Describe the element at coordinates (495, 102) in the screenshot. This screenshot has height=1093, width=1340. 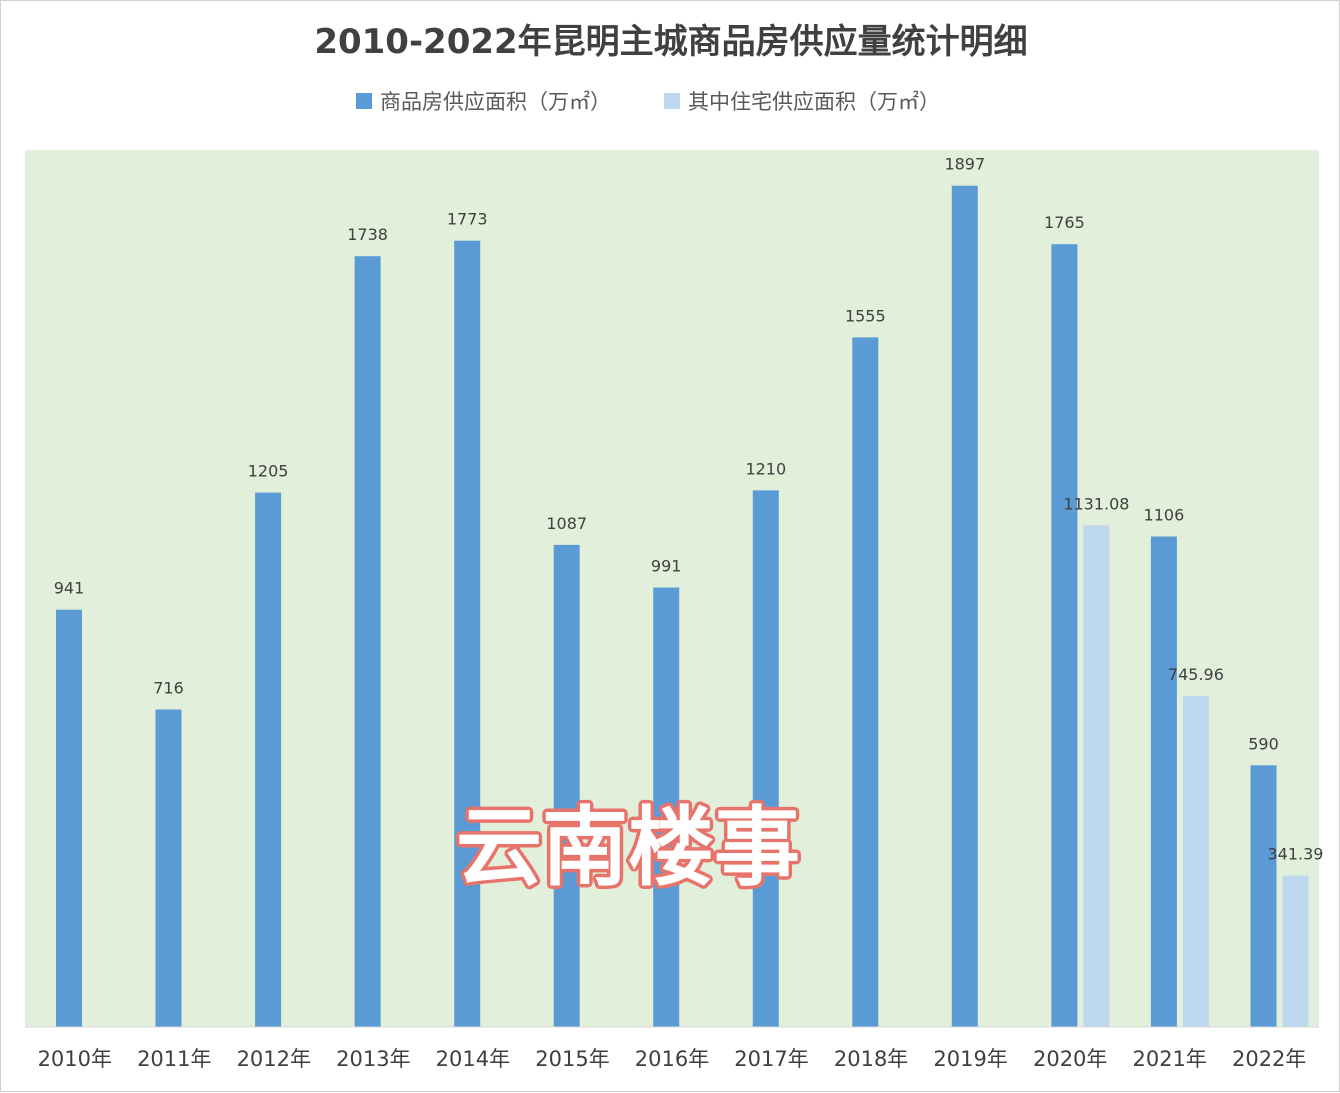
I see `legend-label-supply: 商品房供应面积（万㎡）` at that location.